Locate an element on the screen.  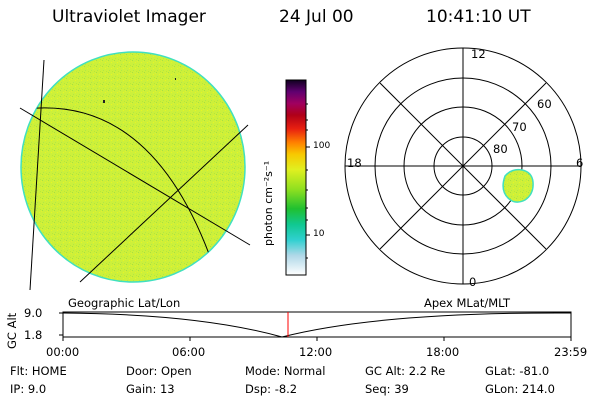
latitude-arc is located at coordinates (117, 185).